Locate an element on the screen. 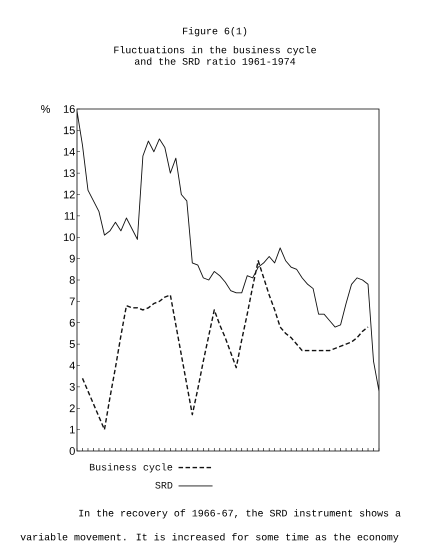 The image size is (428, 550). chart-subtitle: Fluctuations in the business cycle and the SRD ratio 1961-1974 is located at coordinates (215, 55).